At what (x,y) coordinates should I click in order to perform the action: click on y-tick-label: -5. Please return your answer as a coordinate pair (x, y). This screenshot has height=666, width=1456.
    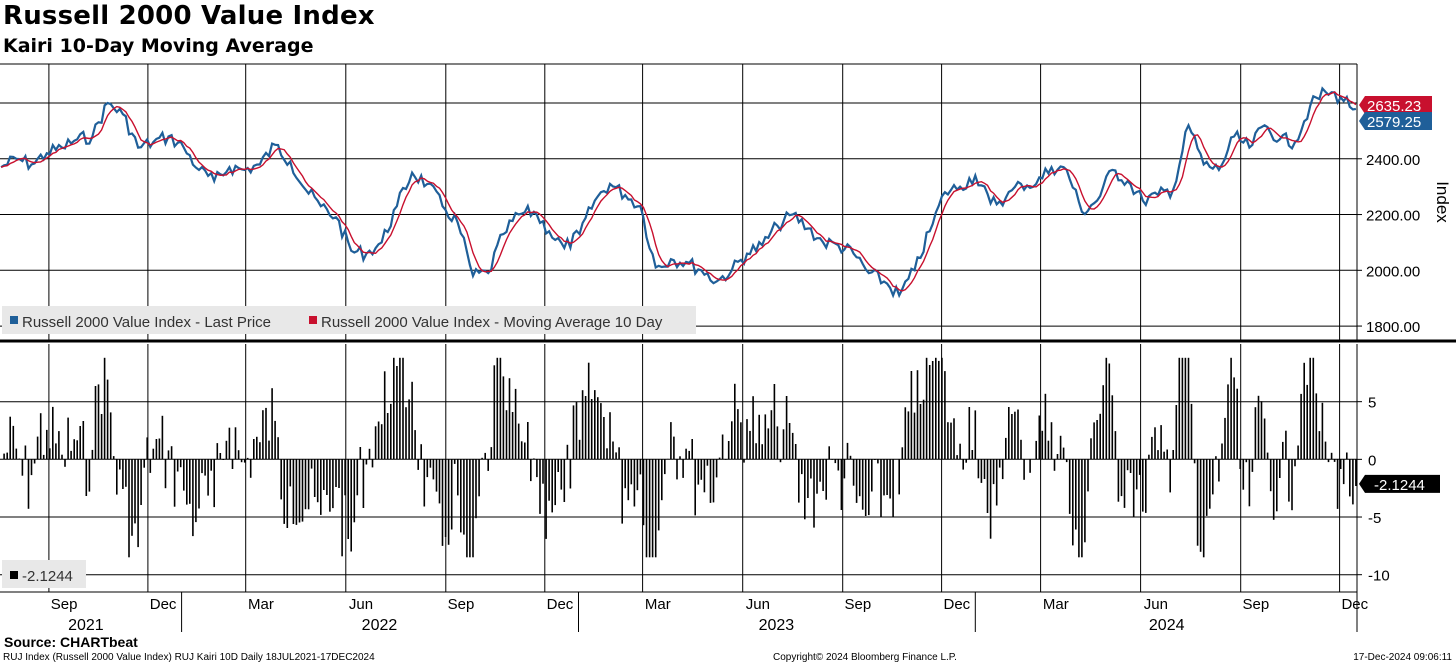
    Looking at the image, I should click on (1374, 518).